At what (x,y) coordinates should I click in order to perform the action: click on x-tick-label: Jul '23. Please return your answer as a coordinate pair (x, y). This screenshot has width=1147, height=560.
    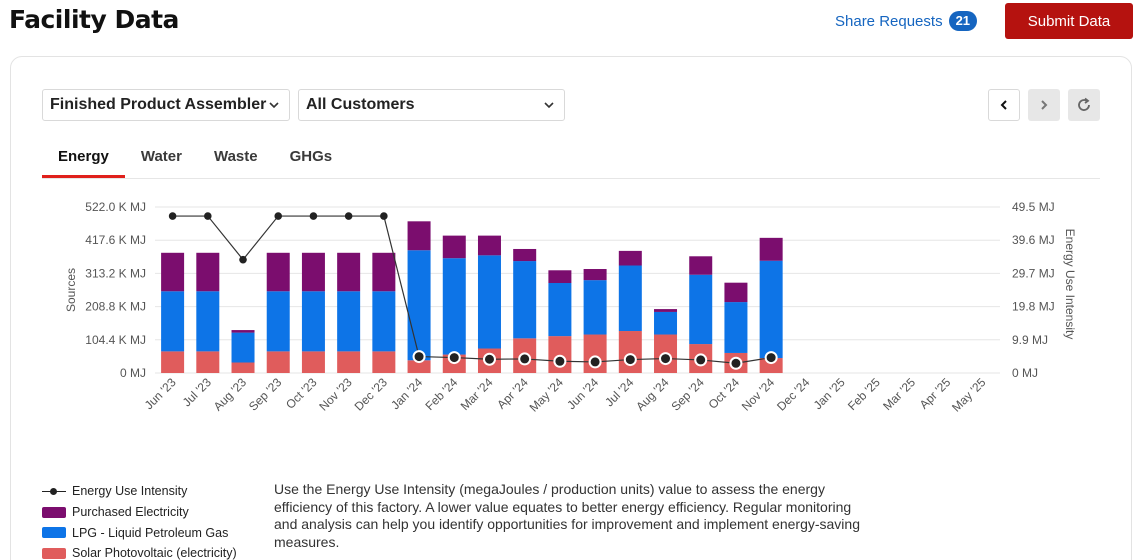
    Looking at the image, I should click on (197, 392).